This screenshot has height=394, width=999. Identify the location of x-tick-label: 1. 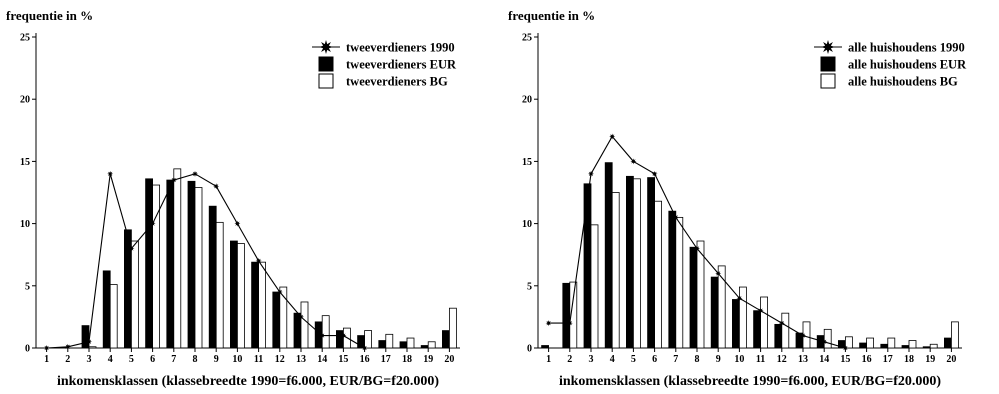
(548, 359).